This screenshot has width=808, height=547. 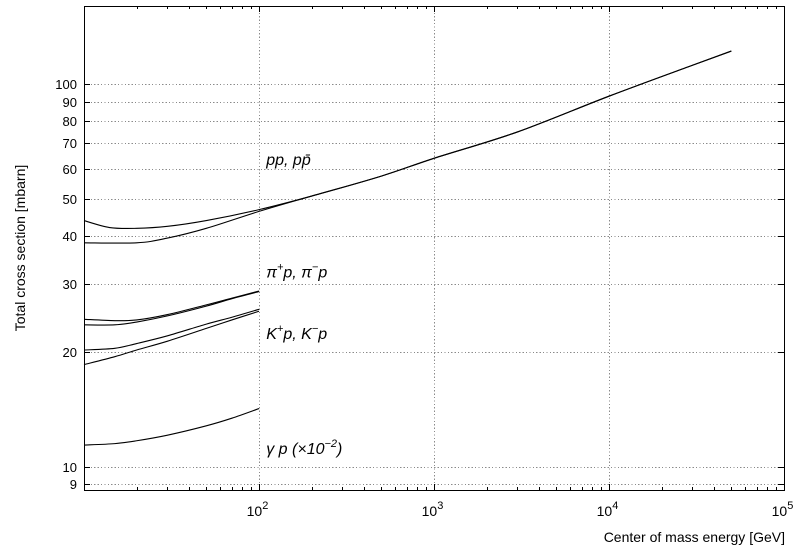 I want to click on series-label-pi: π+p, π−p, so click(x=296, y=272).